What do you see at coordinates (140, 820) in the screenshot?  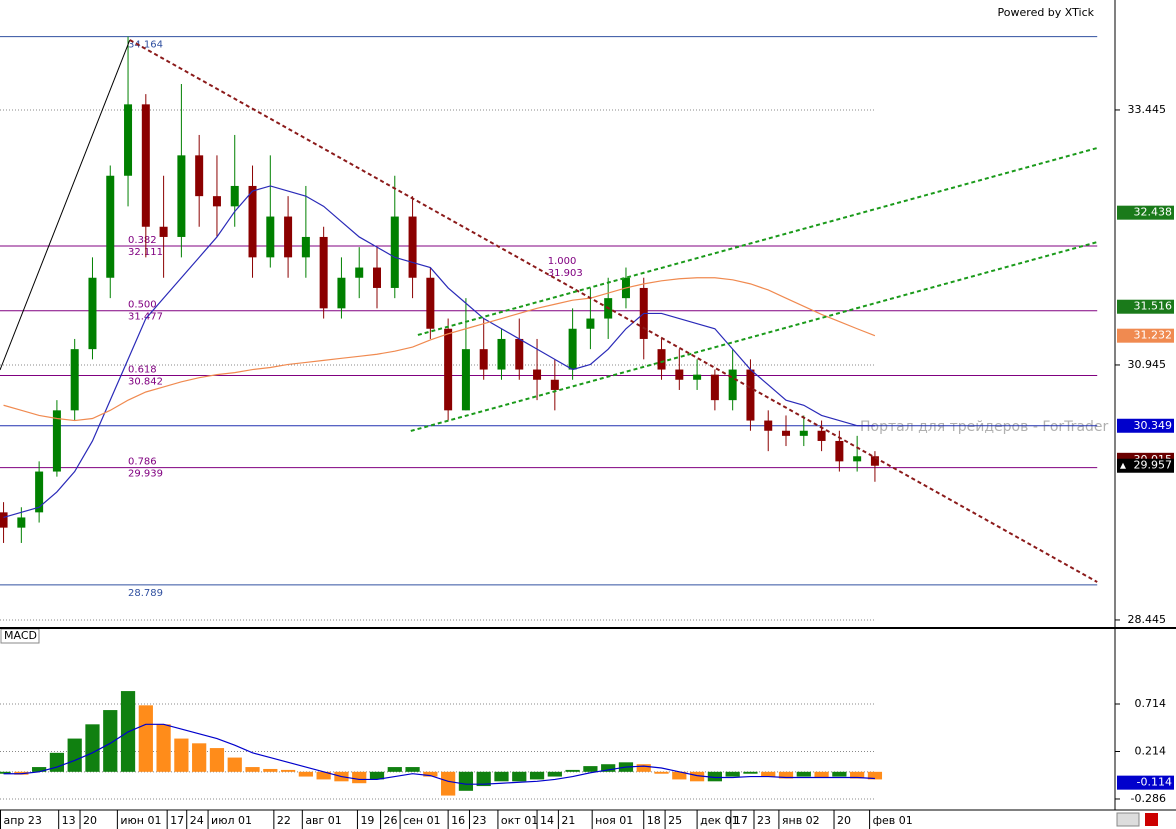 I see `x-tick-label: июн 01` at bounding box center [140, 820].